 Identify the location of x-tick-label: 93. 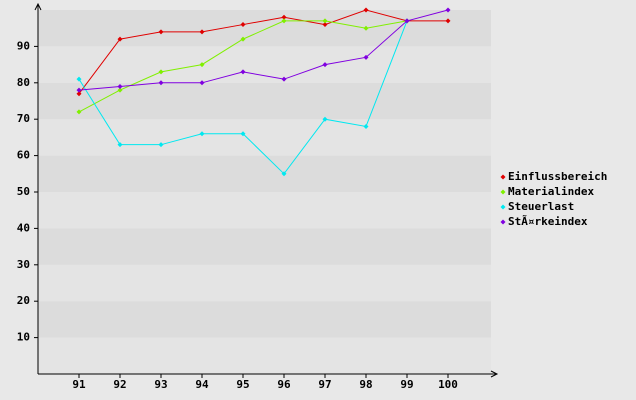
(160, 384).